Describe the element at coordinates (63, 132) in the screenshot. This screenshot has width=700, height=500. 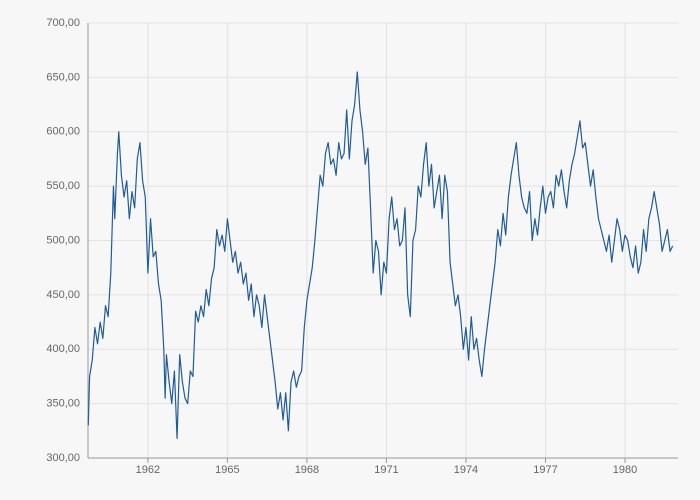
I see `y-tick-label: 600,00` at that location.